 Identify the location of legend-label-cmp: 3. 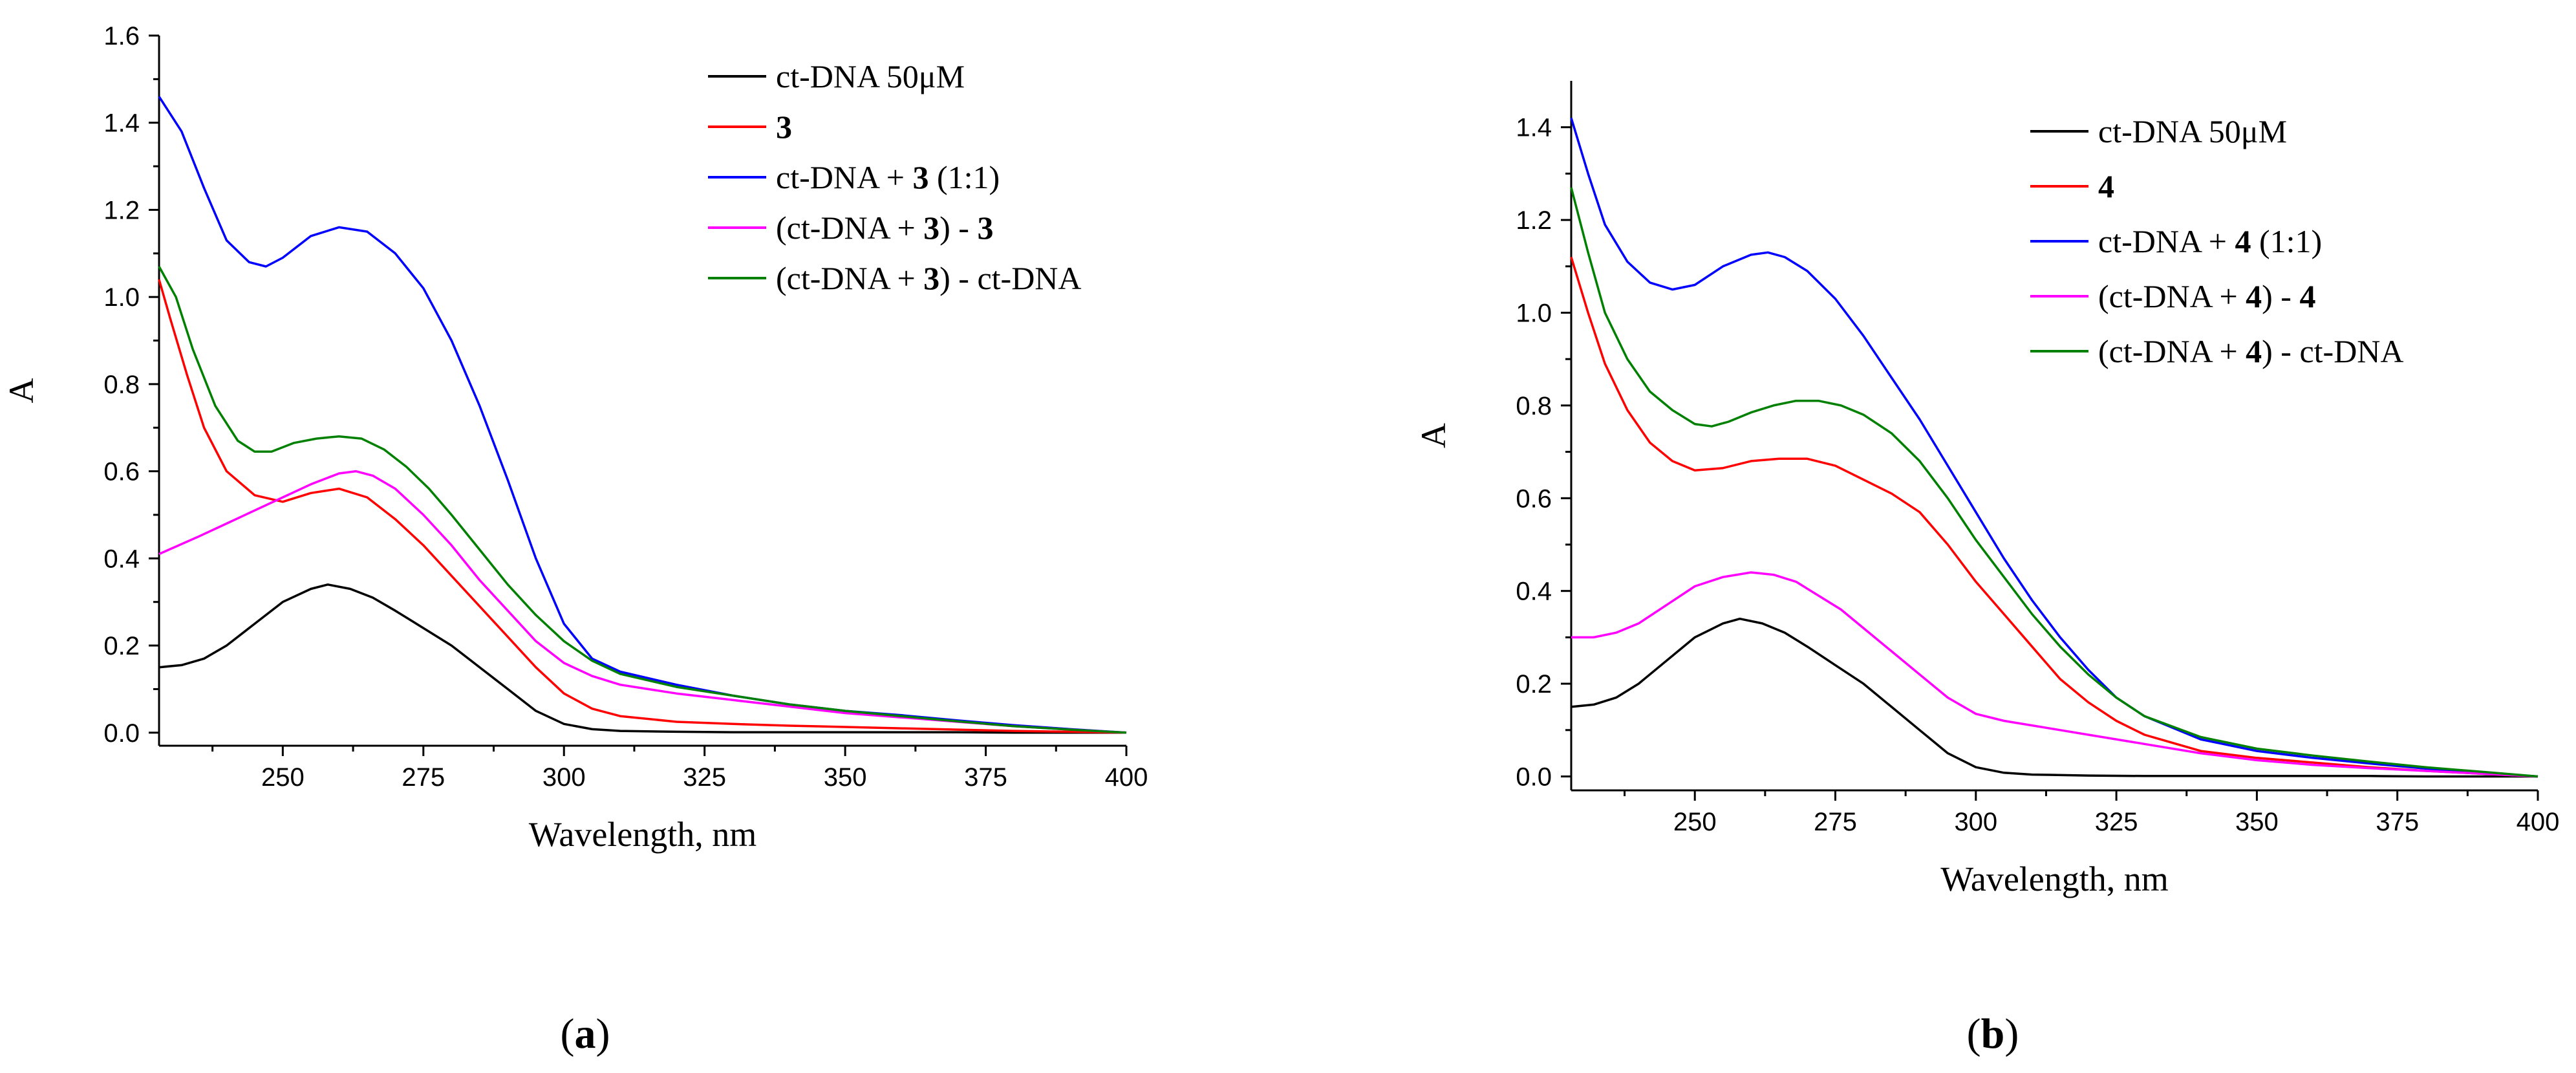
(784, 127).